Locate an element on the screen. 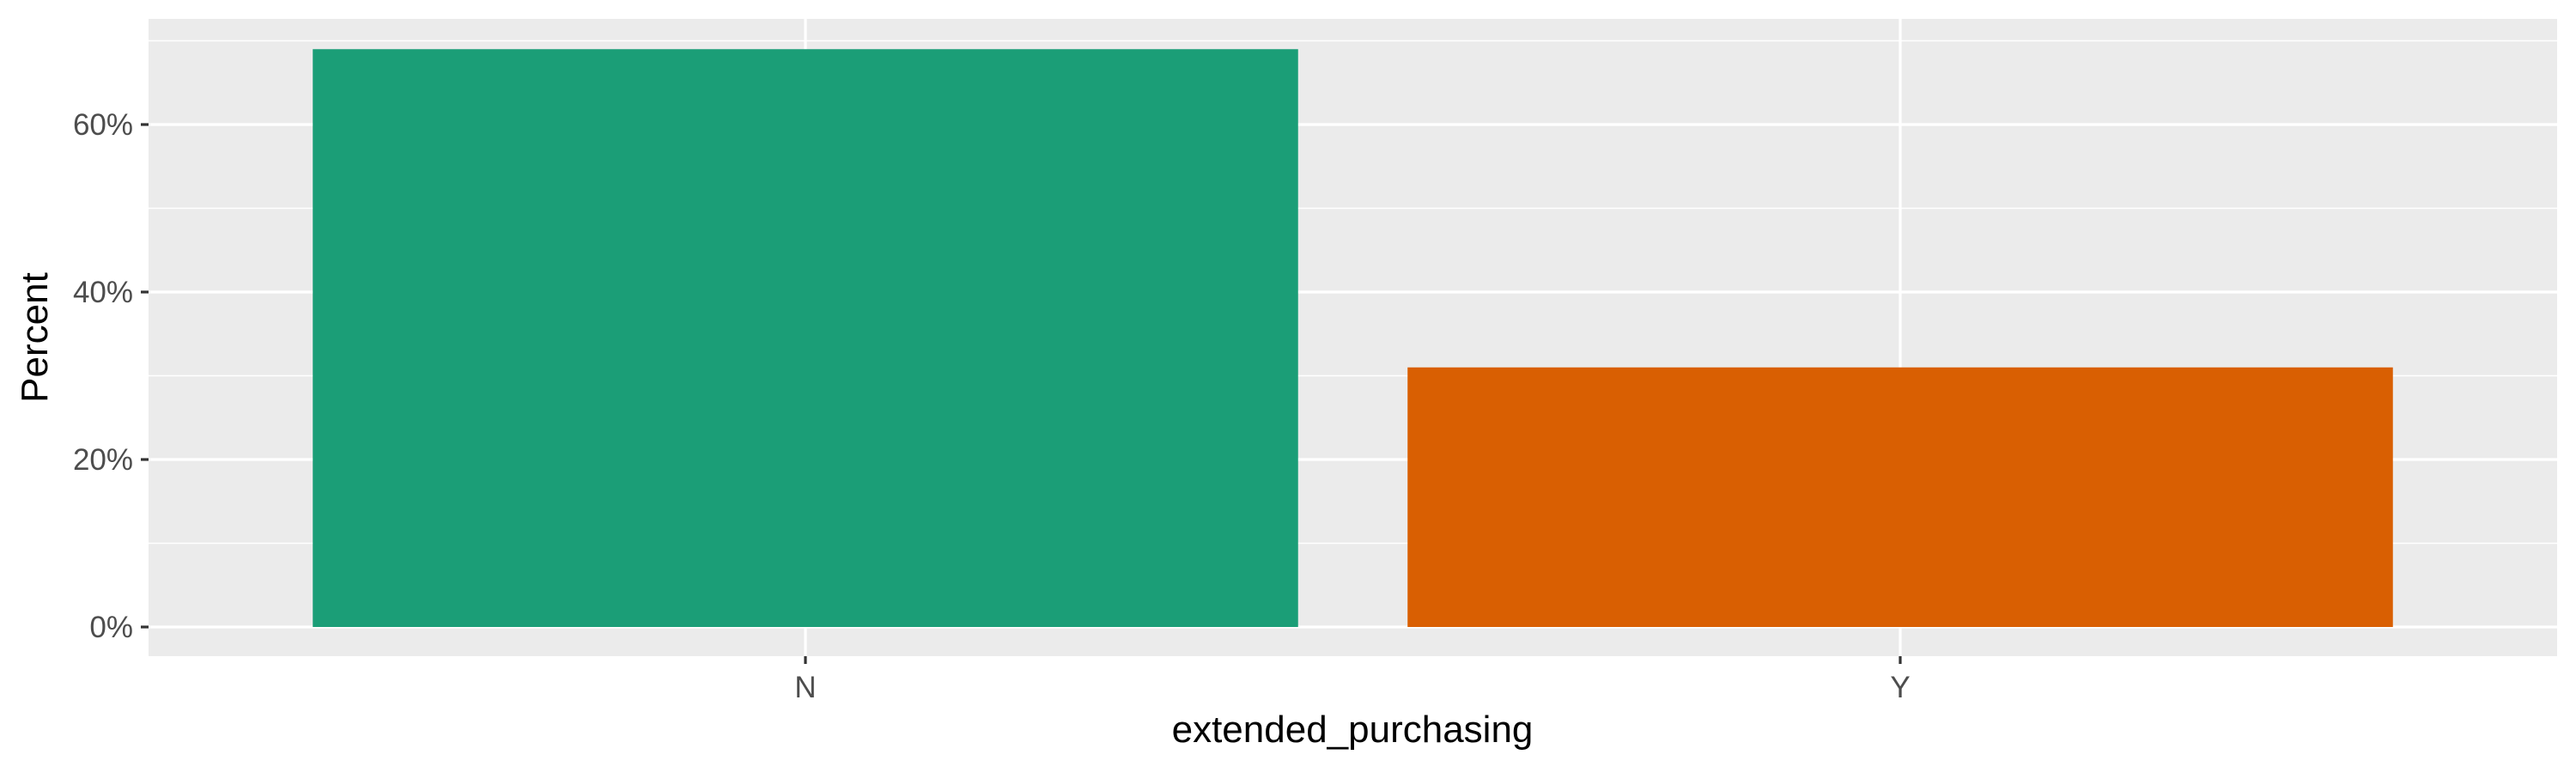  y-tick-label: 40% is located at coordinates (103, 292).